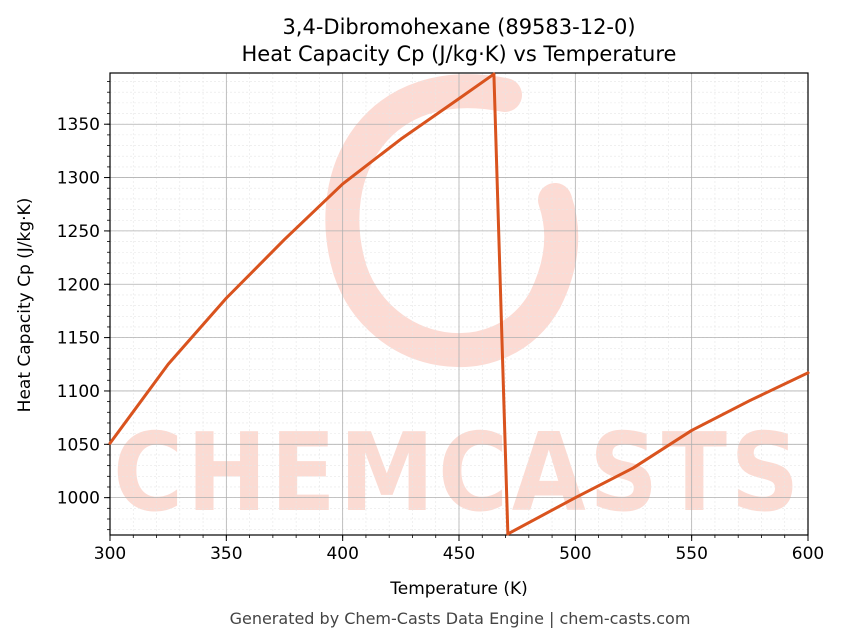 The width and height of the screenshot is (843, 644). What do you see at coordinates (808, 554) in the screenshot?
I see `x-tick-label: 600` at bounding box center [808, 554].